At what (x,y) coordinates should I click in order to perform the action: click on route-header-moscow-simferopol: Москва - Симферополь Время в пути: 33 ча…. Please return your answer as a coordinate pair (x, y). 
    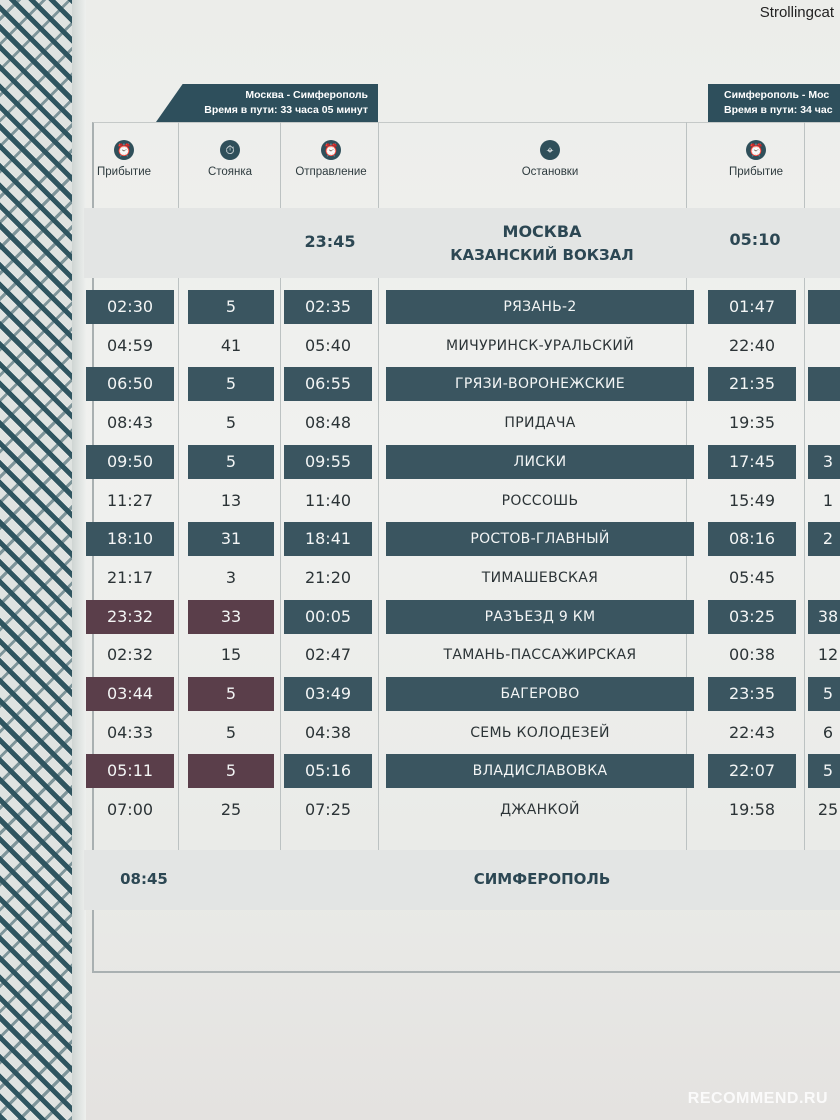
    Looking at the image, I should click on (267, 103).